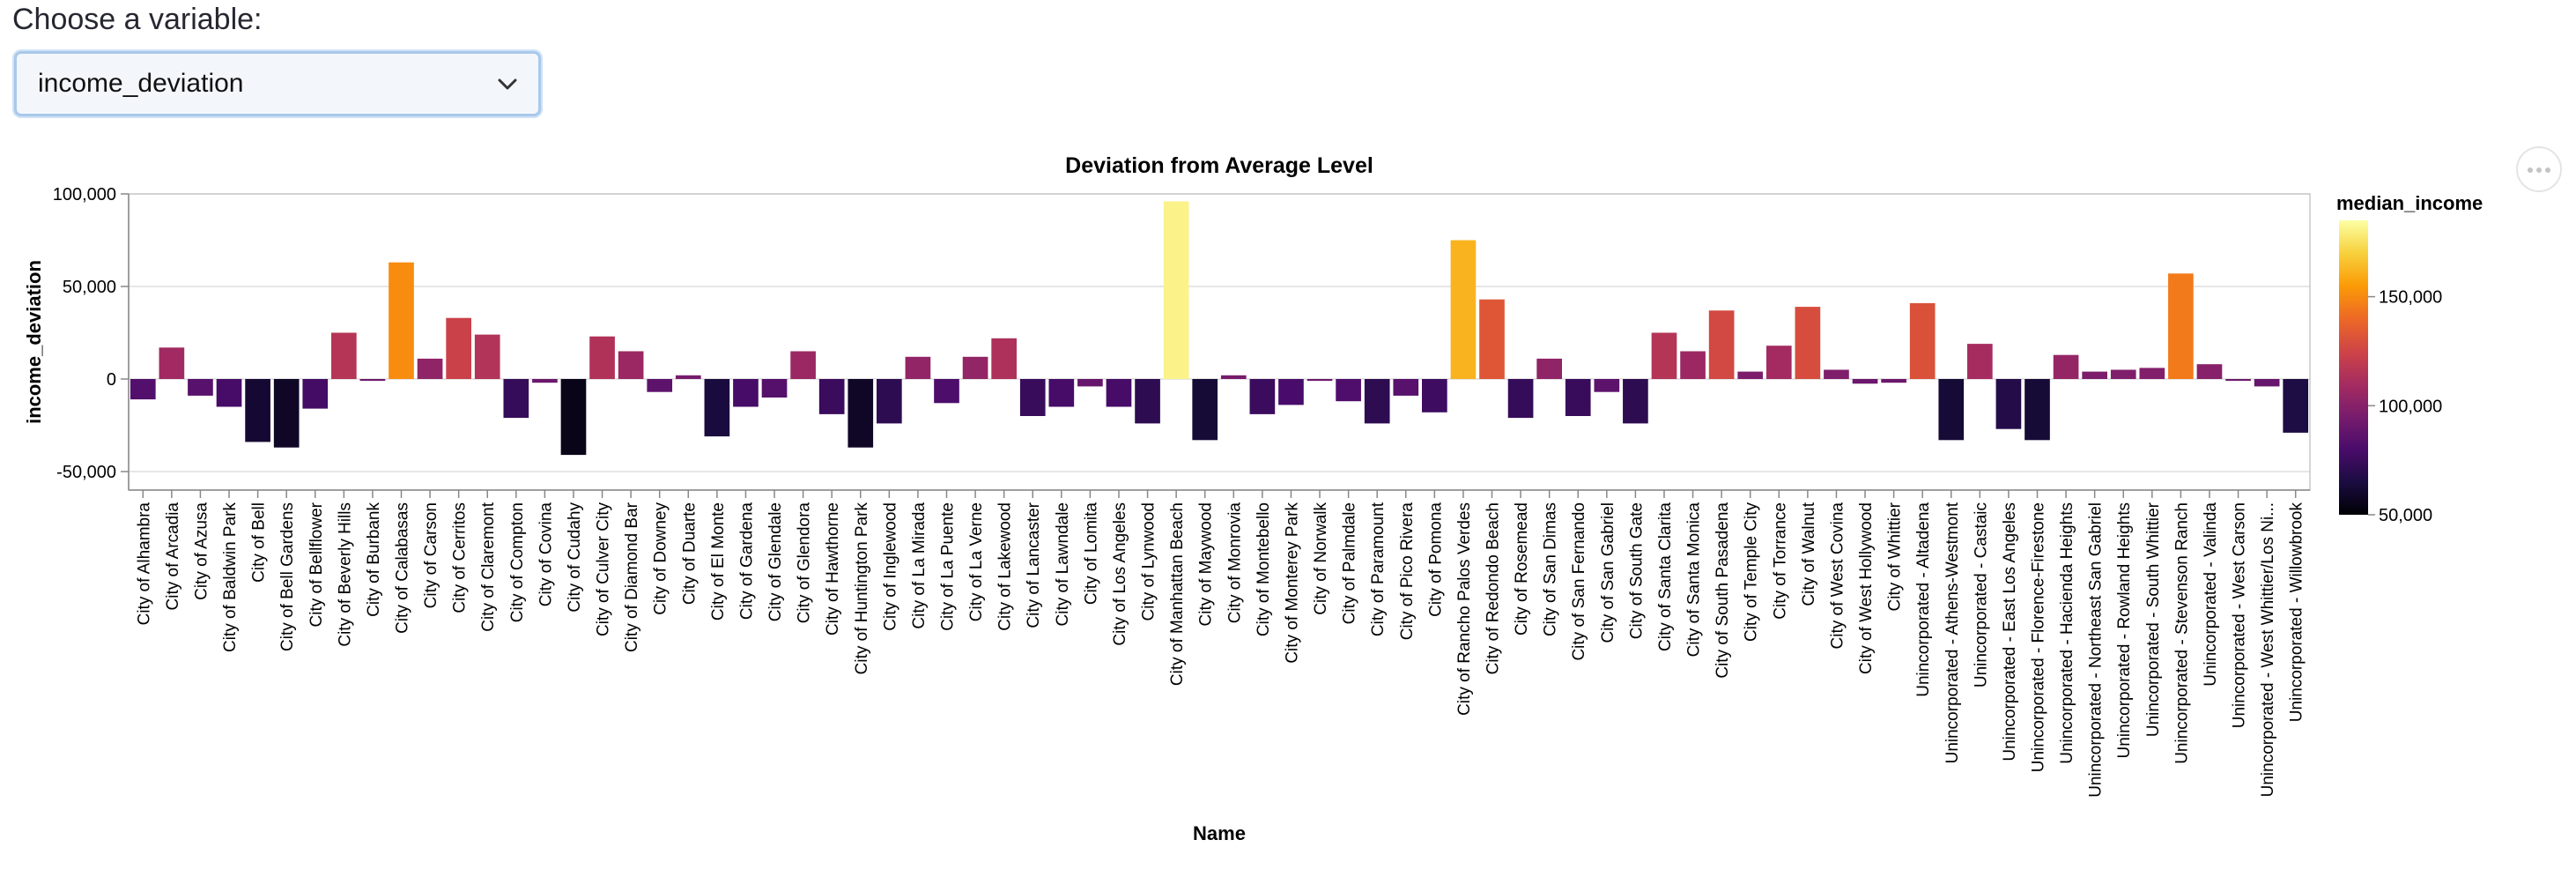  What do you see at coordinates (1436, 559) in the screenshot?
I see `x-tick-label: City of Pomona` at bounding box center [1436, 559].